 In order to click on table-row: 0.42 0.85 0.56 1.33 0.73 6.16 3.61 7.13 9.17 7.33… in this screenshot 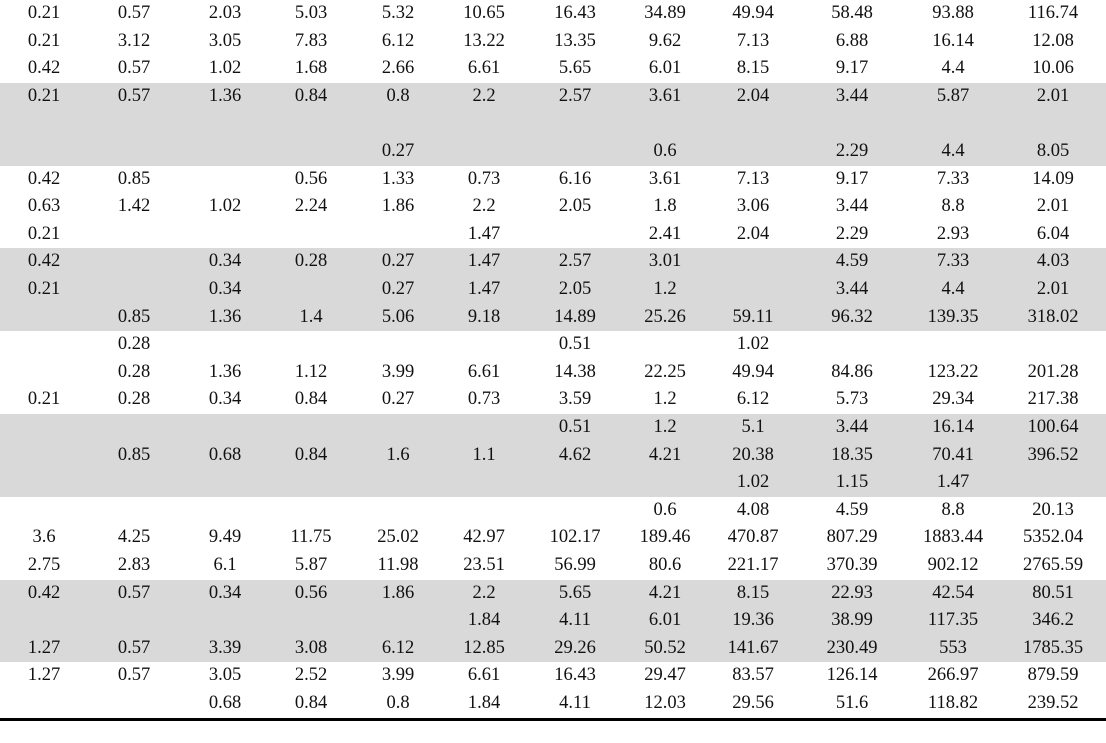, I will do `click(553, 180)`.